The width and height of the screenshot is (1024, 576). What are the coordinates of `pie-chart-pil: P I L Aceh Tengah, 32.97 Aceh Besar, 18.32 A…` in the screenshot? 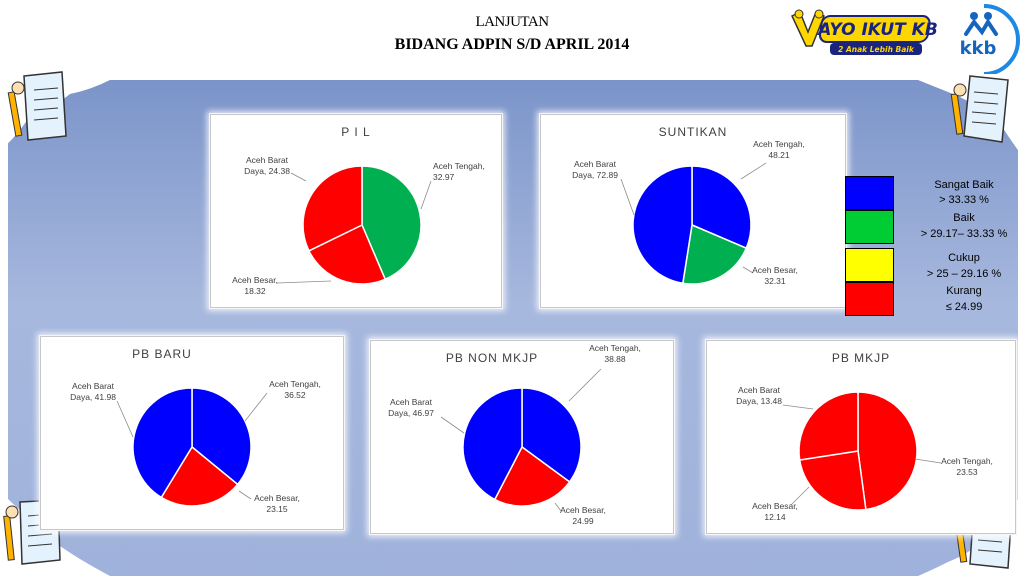 It's located at (356, 211).